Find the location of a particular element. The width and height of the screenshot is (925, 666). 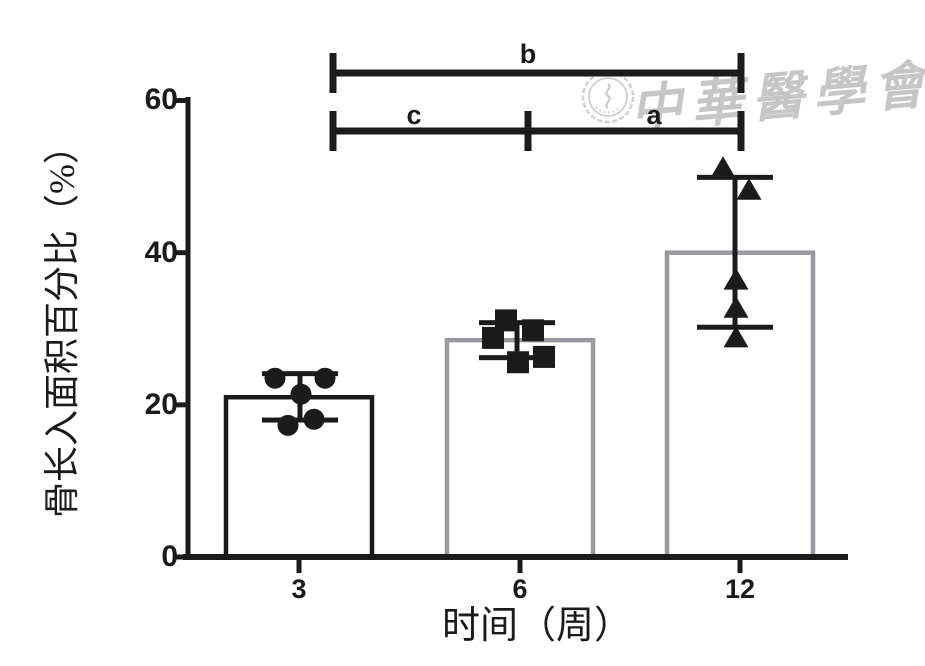

x-tick-label-3: 3 is located at coordinates (299, 589).